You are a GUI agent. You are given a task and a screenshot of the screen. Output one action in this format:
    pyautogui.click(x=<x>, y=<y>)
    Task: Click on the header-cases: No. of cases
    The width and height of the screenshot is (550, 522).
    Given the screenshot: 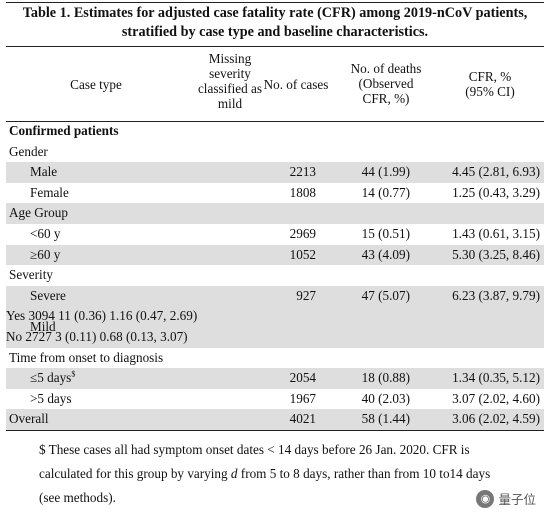 What is the action you would take?
    pyautogui.click(x=296, y=84)
    